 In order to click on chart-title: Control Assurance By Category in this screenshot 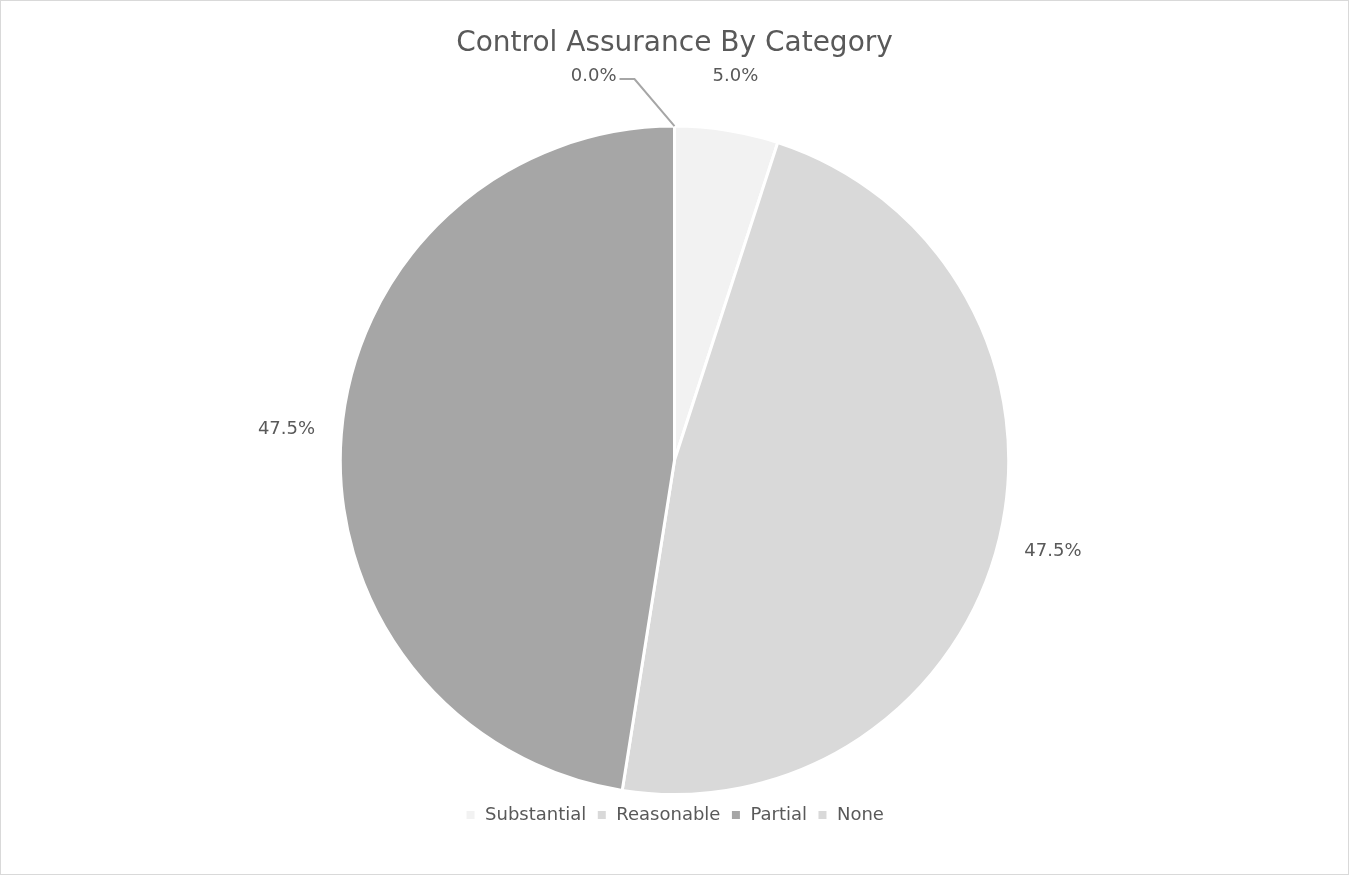, I will do `click(674, 42)`.